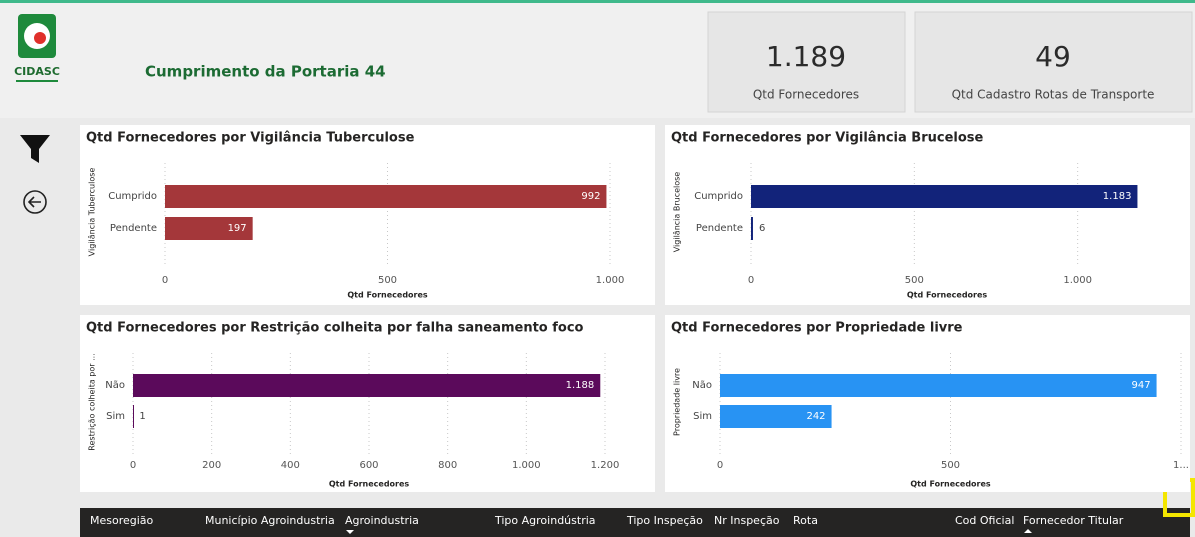 Image resolution: width=1195 pixels, height=537 pixels. I want to click on back-button, so click(35, 202).